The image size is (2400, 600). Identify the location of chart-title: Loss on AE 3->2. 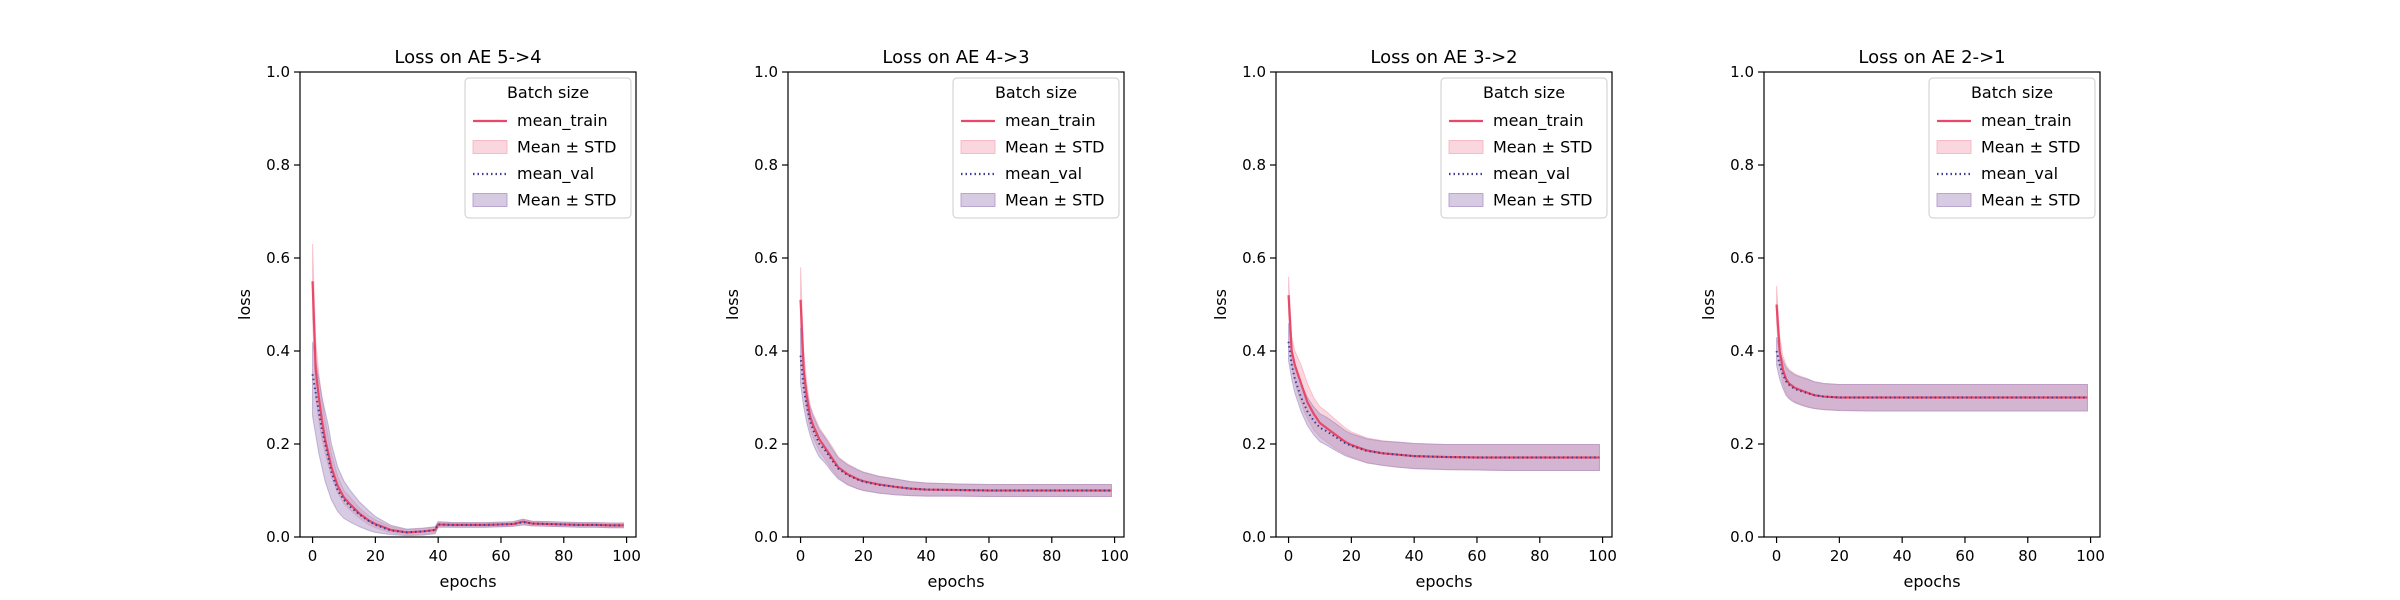
(1443, 57).